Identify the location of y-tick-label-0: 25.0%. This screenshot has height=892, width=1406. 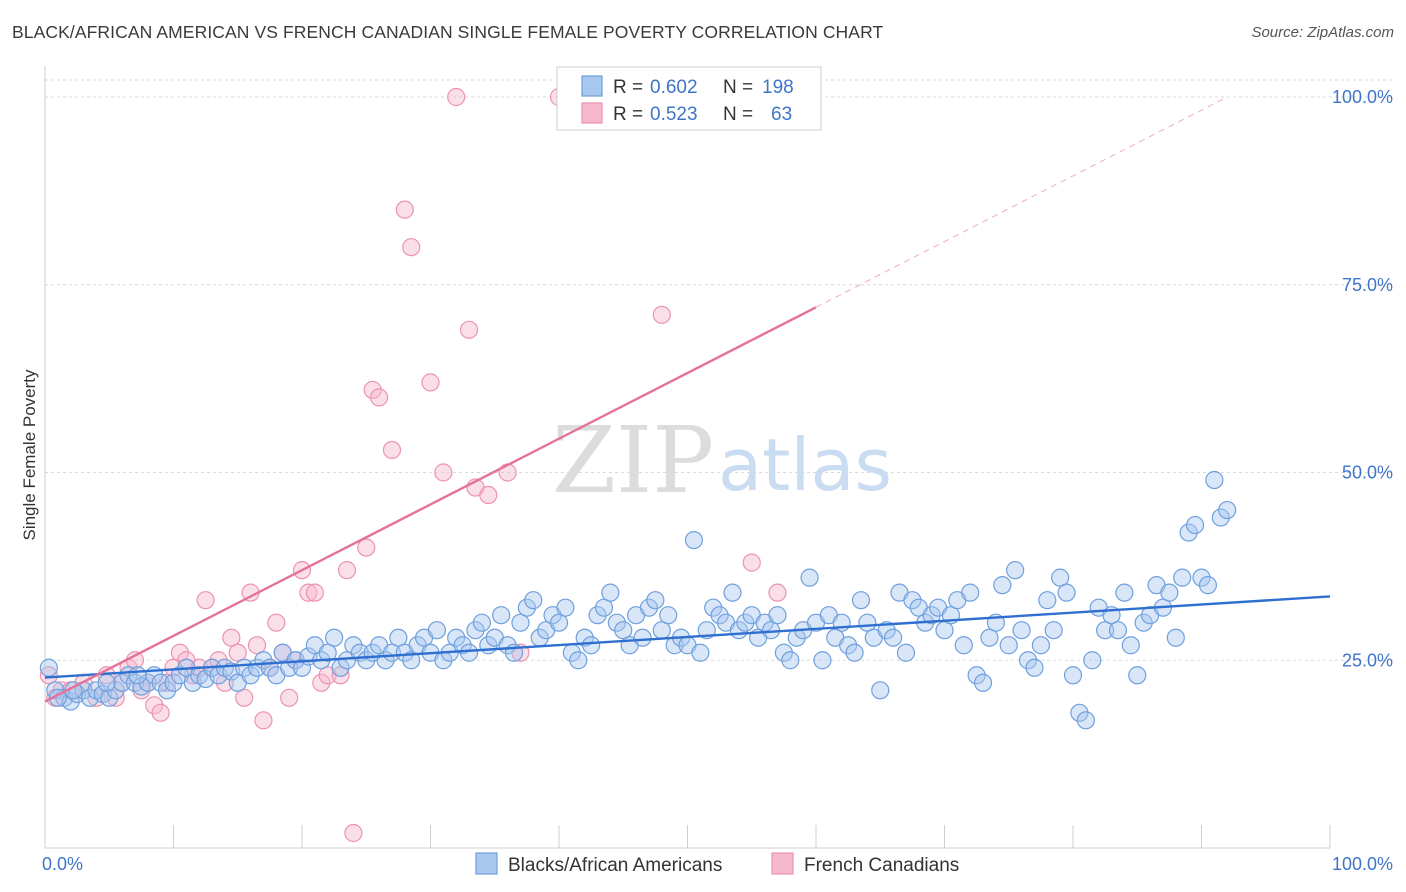
(1367, 660).